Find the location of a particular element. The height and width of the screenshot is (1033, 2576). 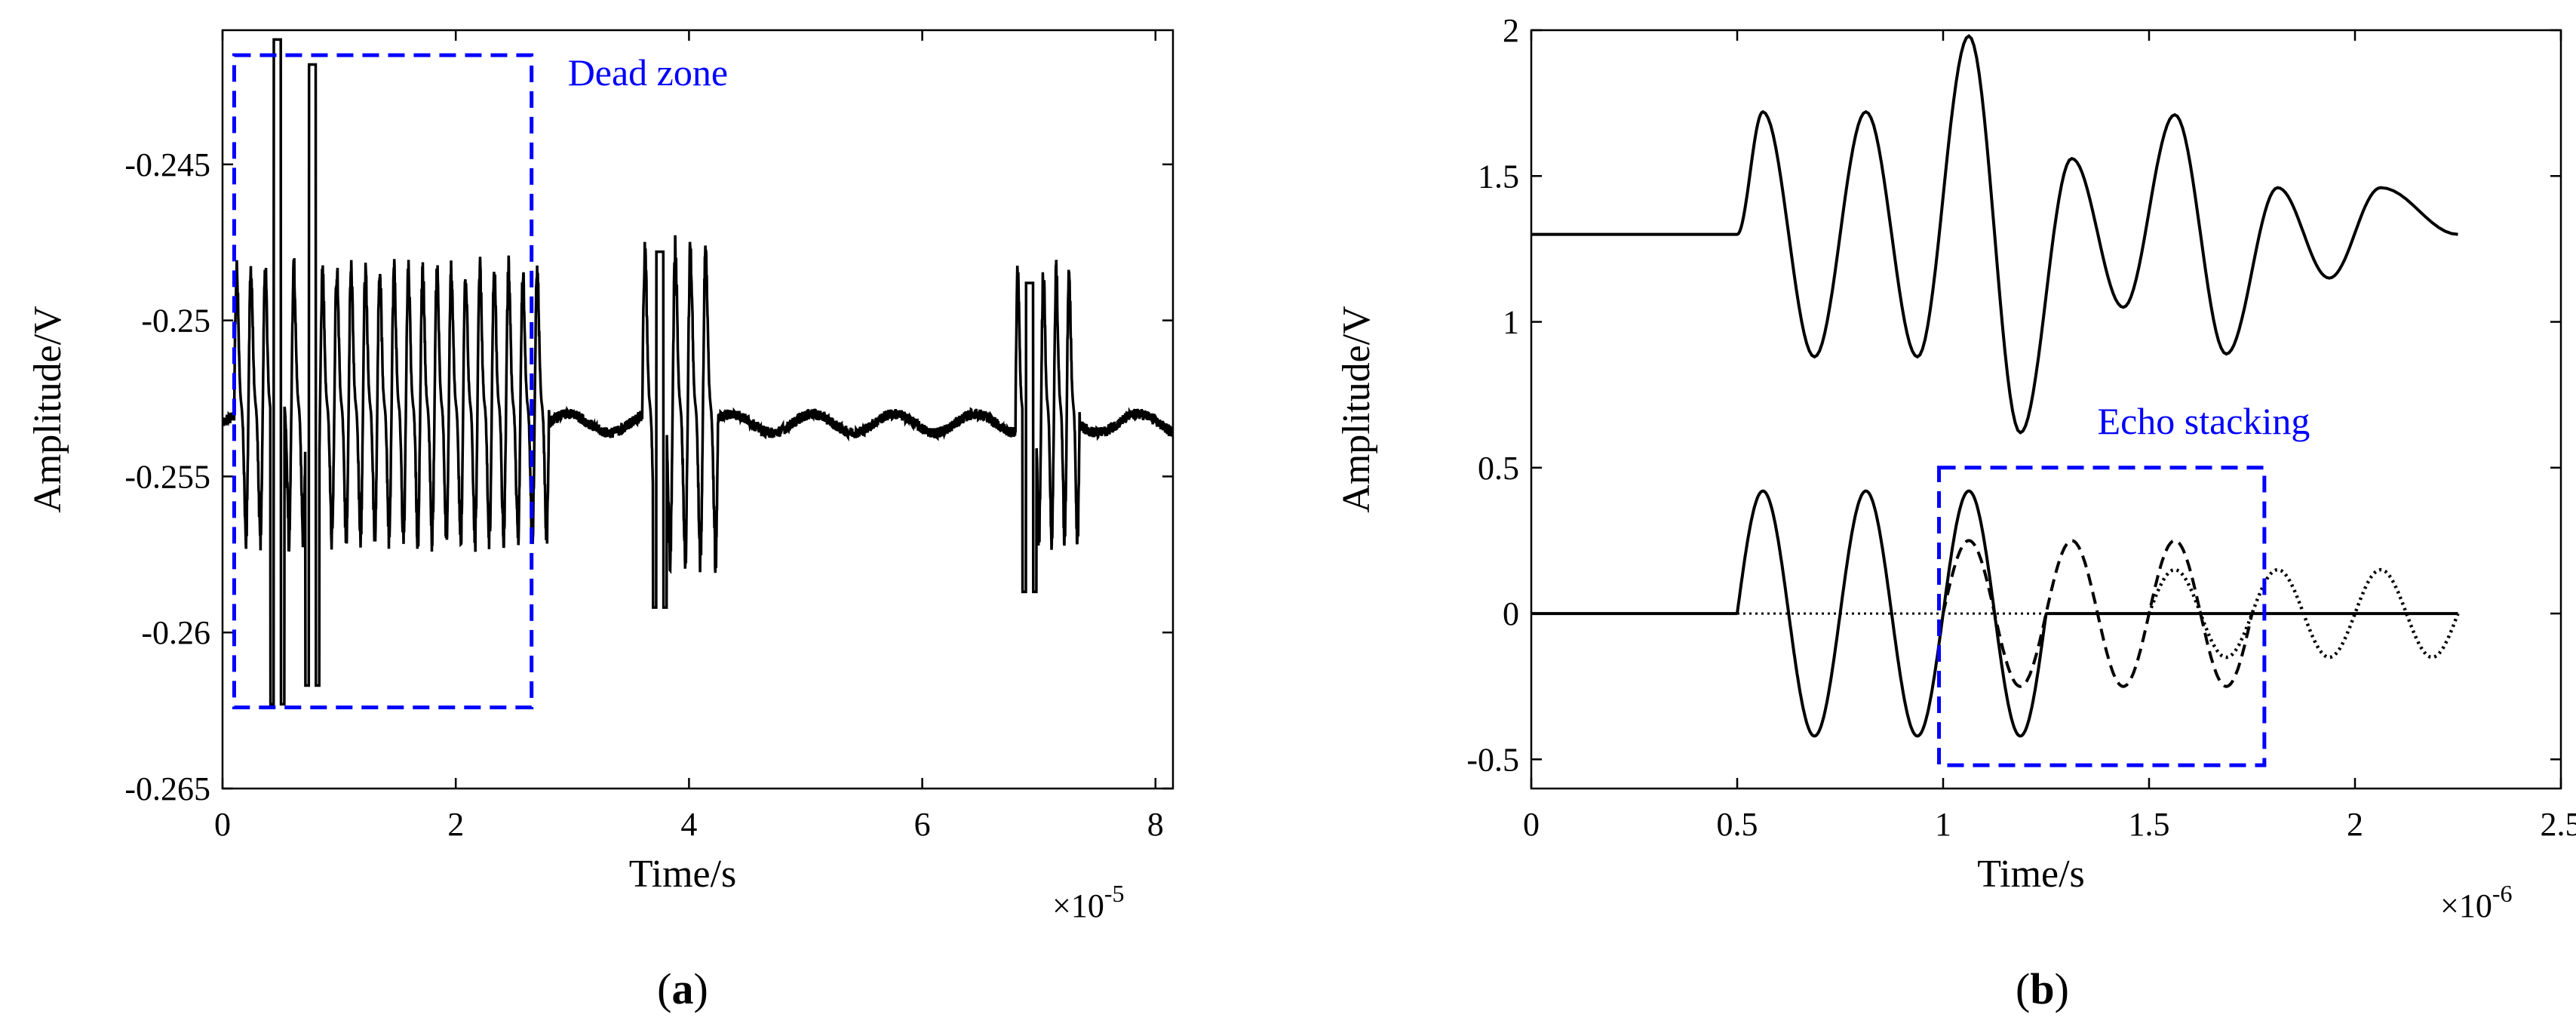

x-tick-label: 2.5 is located at coordinates (2558, 824).